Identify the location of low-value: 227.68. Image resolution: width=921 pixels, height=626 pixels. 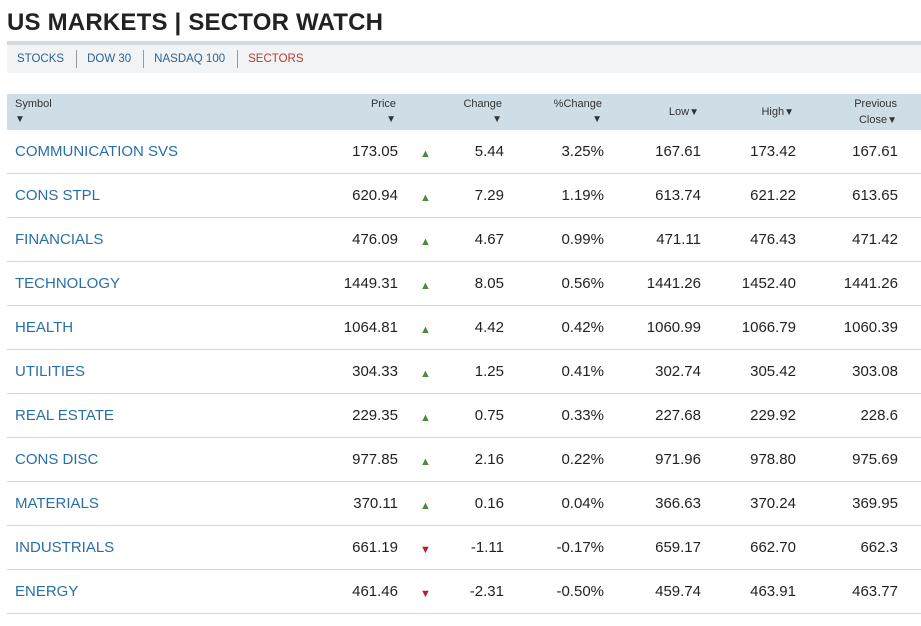
(678, 415).